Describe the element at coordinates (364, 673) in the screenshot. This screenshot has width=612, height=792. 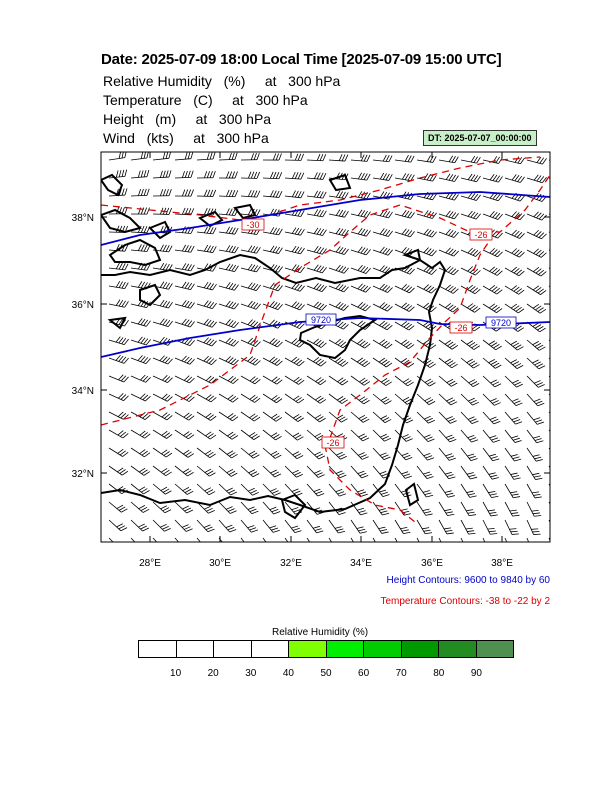
I see `colorbar-label: 60` at that location.